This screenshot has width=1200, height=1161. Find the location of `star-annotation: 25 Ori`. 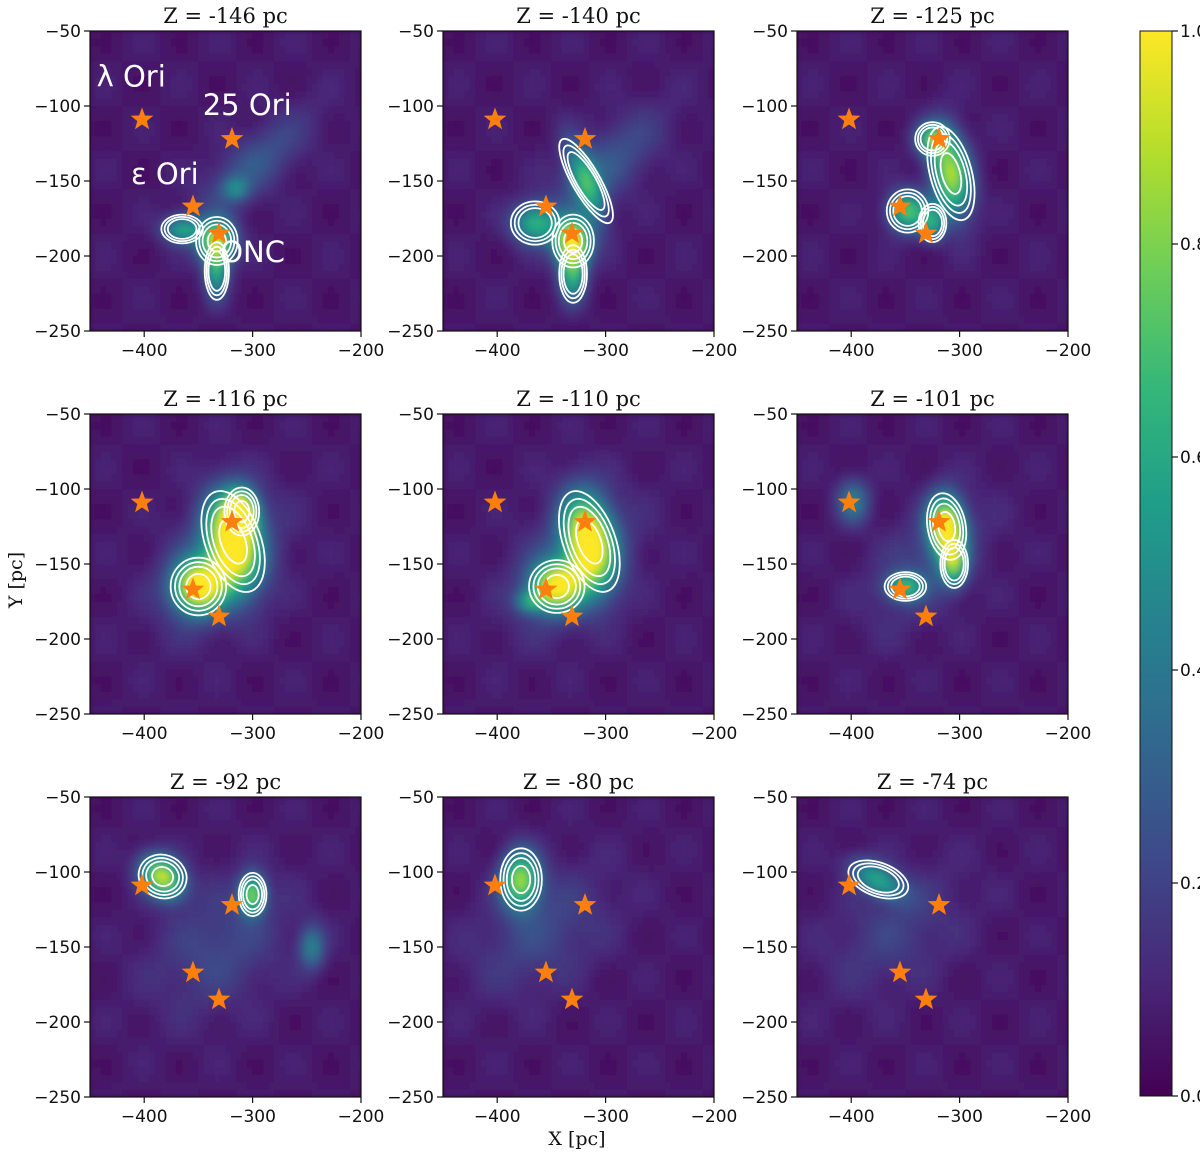

star-annotation: 25 Ori is located at coordinates (247, 105).